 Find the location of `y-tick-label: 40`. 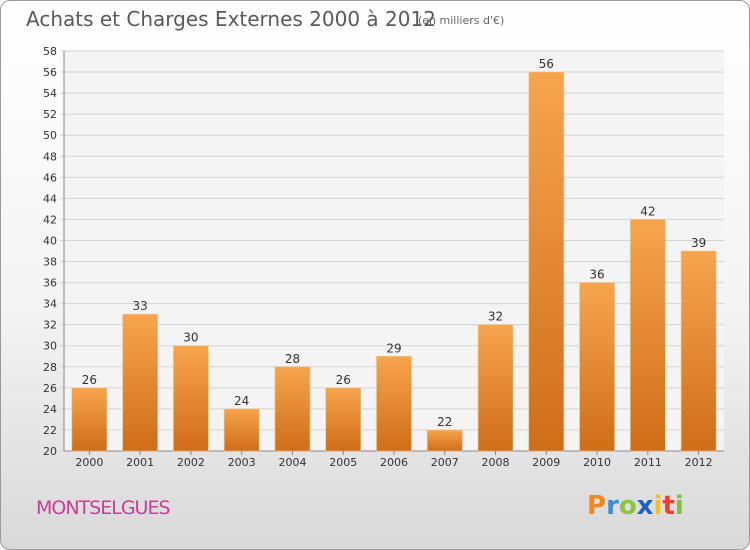

y-tick-label: 40 is located at coordinates (50, 240).